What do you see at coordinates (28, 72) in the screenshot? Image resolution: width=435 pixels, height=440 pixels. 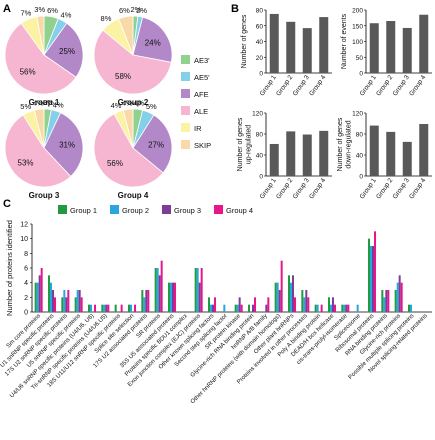 I see `slice-label: 56%` at bounding box center [28, 72].